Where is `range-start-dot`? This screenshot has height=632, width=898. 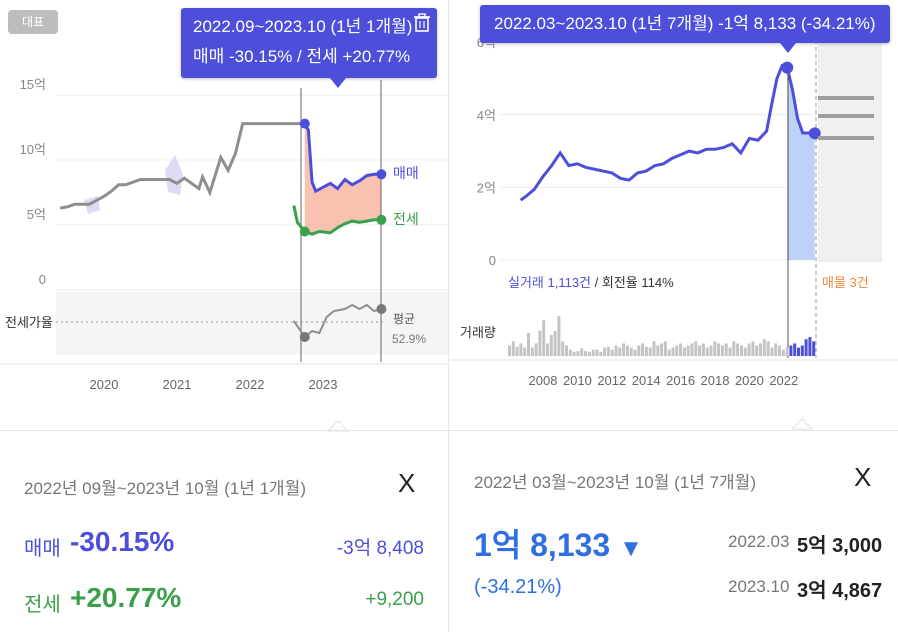 range-start-dot is located at coordinates (787, 67).